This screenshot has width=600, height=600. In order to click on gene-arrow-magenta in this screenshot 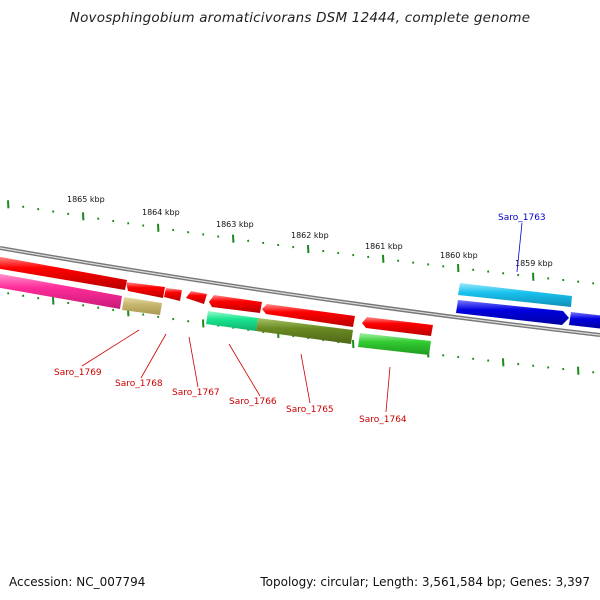, I will do `click(61, 291)`.